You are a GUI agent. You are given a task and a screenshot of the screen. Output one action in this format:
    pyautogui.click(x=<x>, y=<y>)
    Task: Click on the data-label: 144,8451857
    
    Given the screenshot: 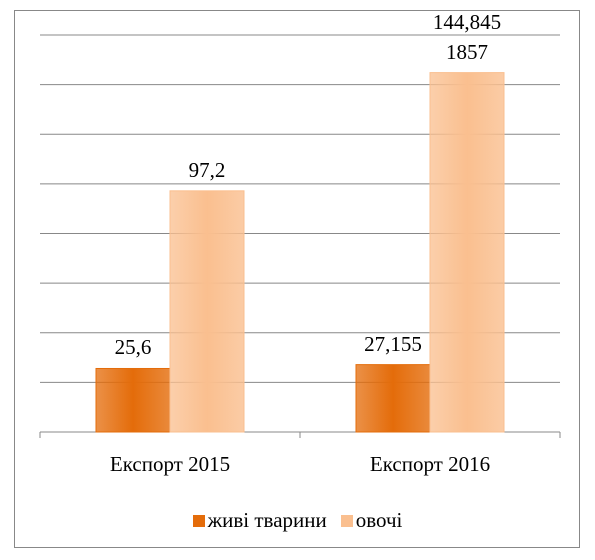 What is the action you would take?
    pyautogui.click(x=467, y=36)
    